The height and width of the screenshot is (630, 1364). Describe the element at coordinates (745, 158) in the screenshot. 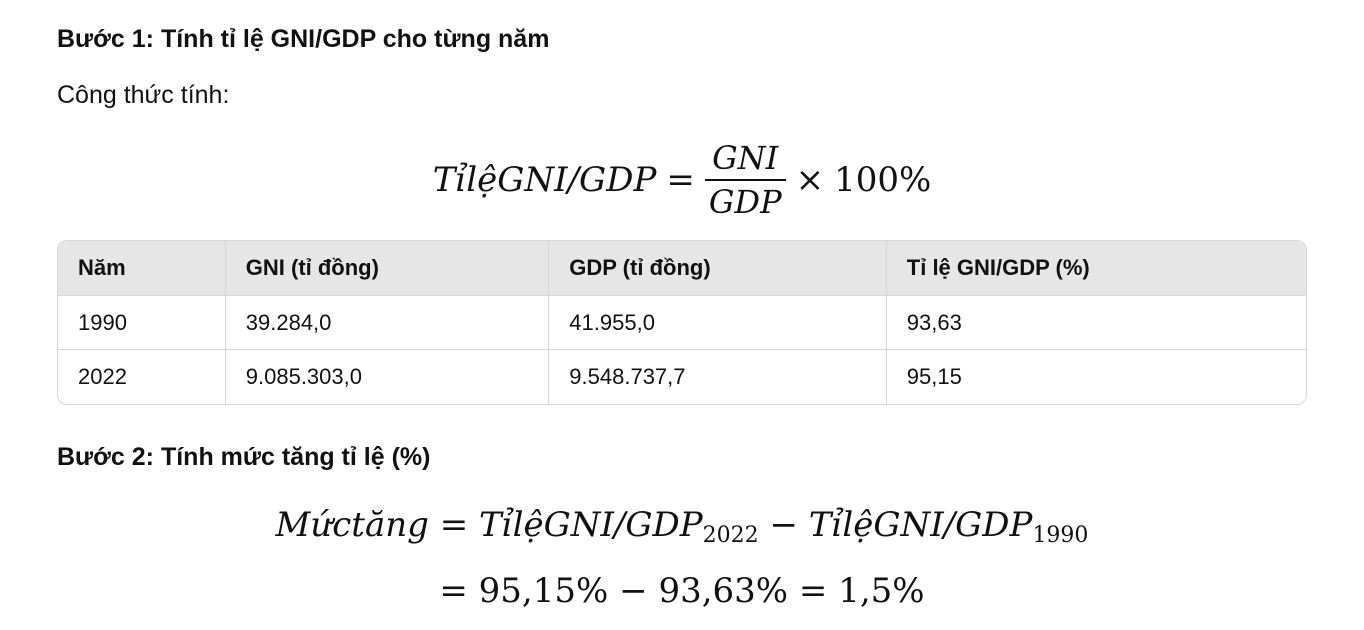

I see `fraction-numerator: GNI` at that location.